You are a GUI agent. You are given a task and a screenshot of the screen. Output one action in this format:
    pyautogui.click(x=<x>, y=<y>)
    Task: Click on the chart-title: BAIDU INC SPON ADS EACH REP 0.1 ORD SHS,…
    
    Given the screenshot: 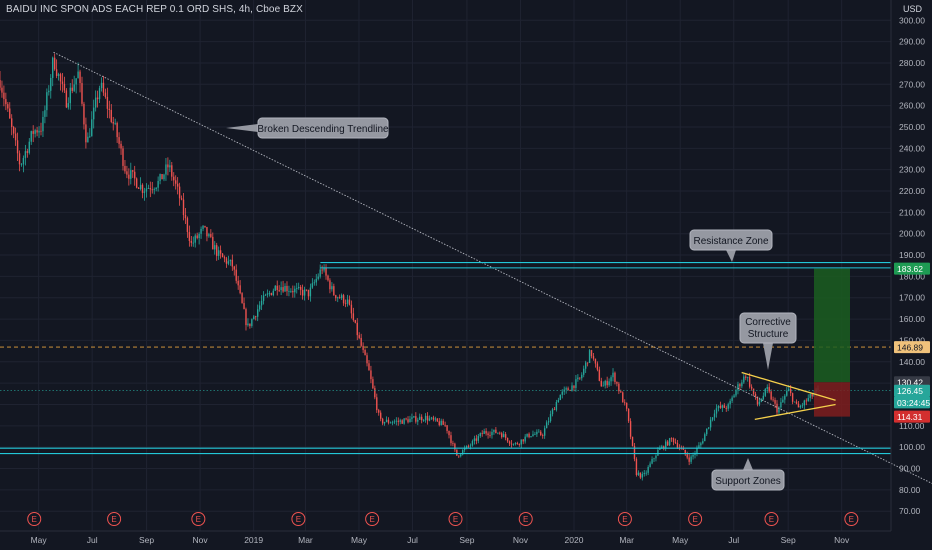 What is the action you would take?
    pyautogui.click(x=154, y=9)
    